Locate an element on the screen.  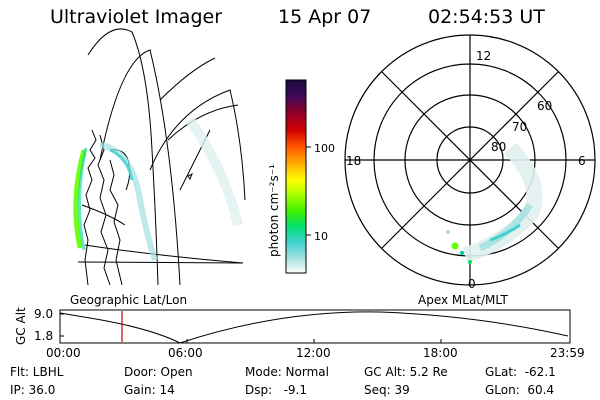
info-glon: GLon: 60.4 is located at coordinates (520, 390).